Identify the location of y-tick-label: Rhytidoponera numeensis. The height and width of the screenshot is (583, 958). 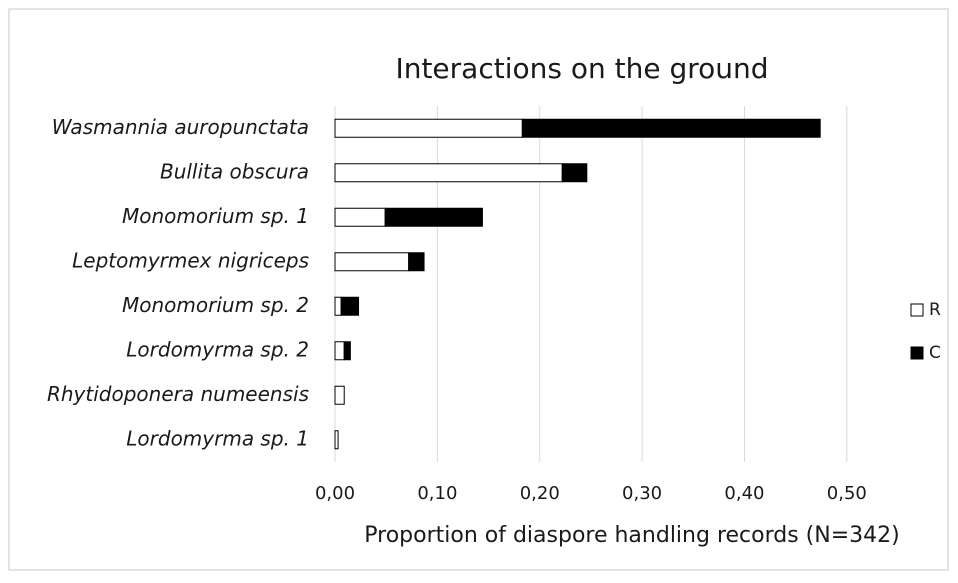
(178, 394).